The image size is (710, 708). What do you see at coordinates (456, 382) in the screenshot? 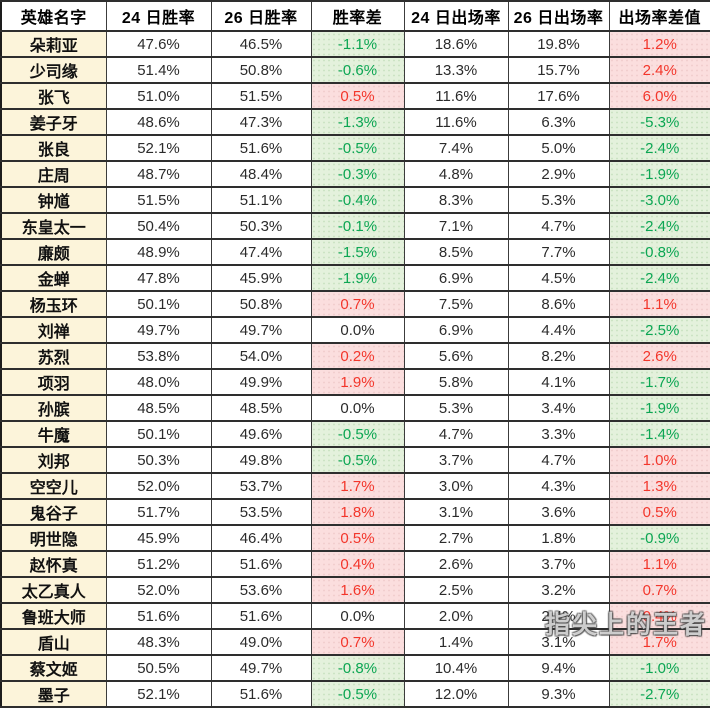
I see `rate-value-cell: 5.8%` at bounding box center [456, 382].